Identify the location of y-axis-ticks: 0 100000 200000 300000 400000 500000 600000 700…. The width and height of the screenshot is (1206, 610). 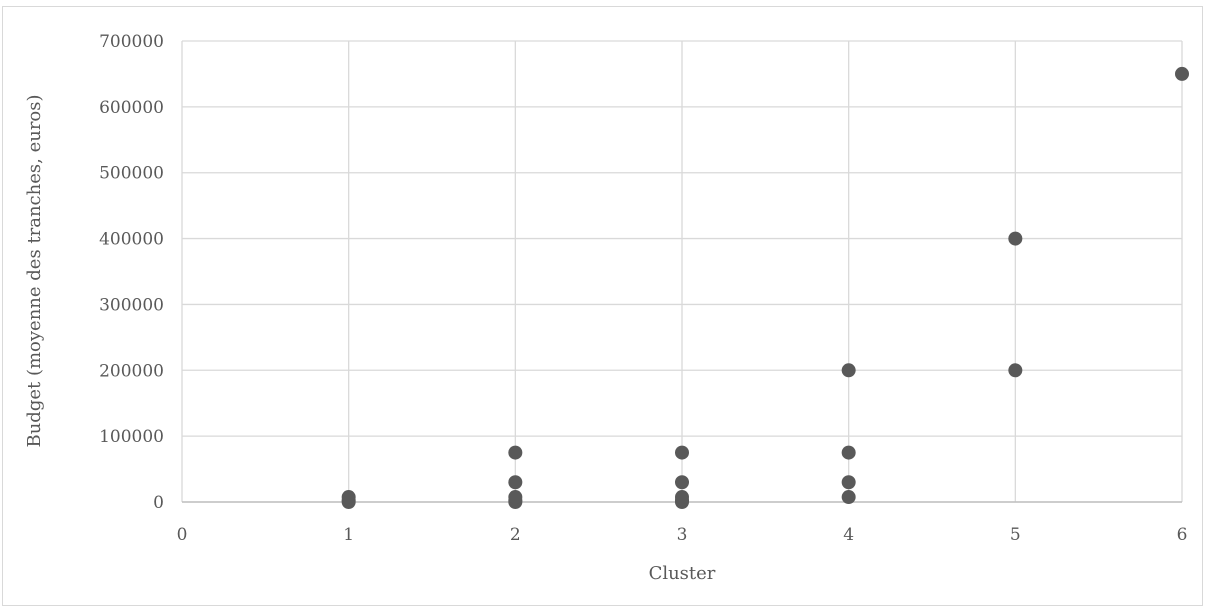
(131, 272).